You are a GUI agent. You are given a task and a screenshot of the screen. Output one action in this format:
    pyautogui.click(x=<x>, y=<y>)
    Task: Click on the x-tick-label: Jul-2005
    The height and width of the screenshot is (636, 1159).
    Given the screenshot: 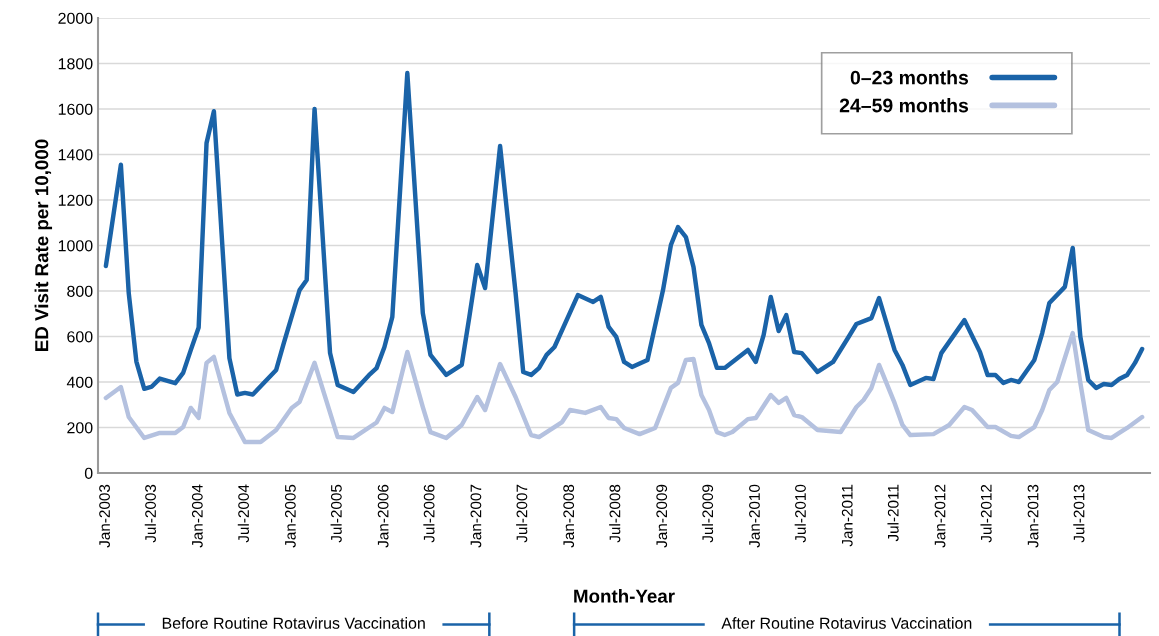 What is the action you would take?
    pyautogui.click(x=336, y=513)
    